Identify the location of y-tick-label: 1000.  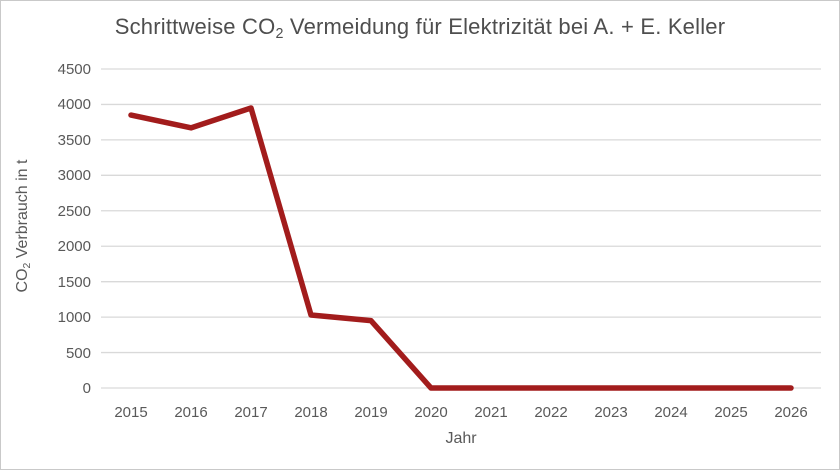
(74, 318).